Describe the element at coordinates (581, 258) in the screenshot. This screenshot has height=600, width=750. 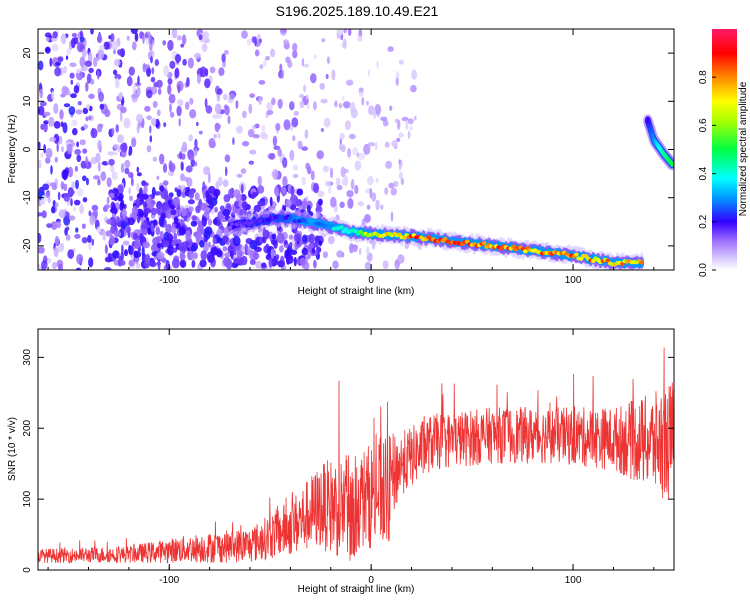
I see `spectrogram-track-cell` at that location.